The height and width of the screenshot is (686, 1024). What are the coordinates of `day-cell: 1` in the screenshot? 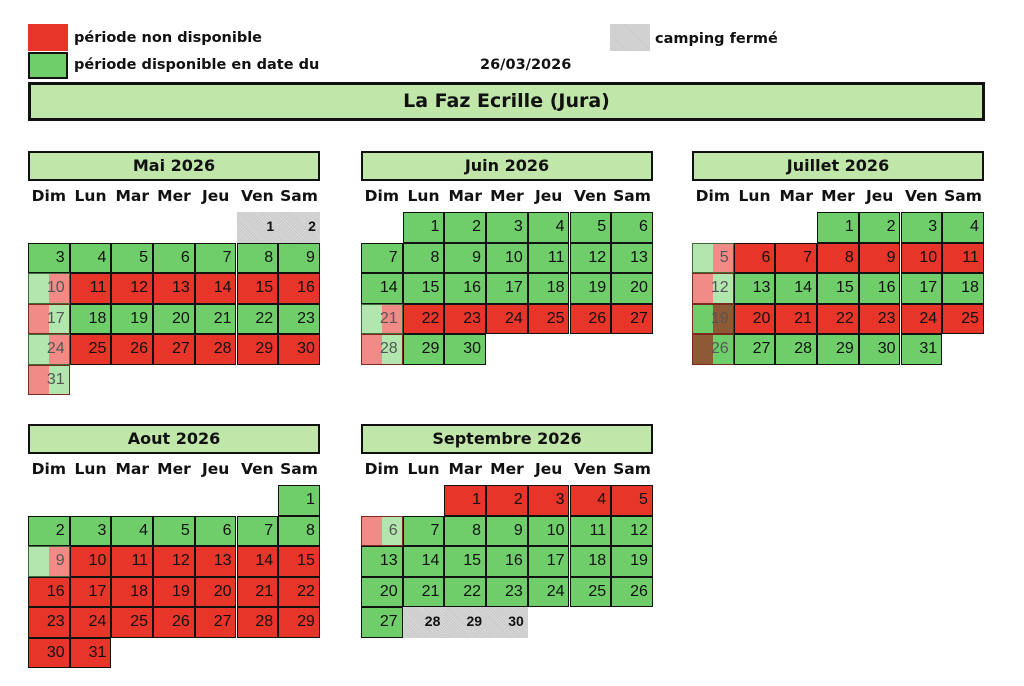 It's located at (423, 227).